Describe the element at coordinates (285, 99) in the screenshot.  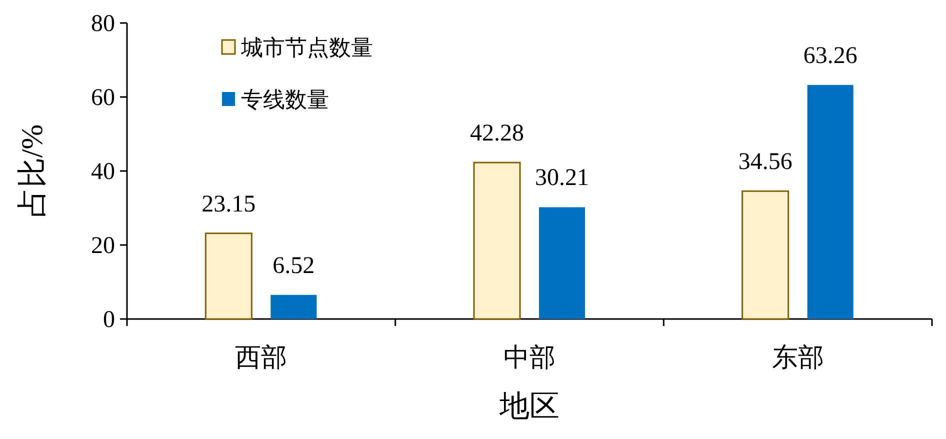
I see `legend-label: 专线数量` at that location.